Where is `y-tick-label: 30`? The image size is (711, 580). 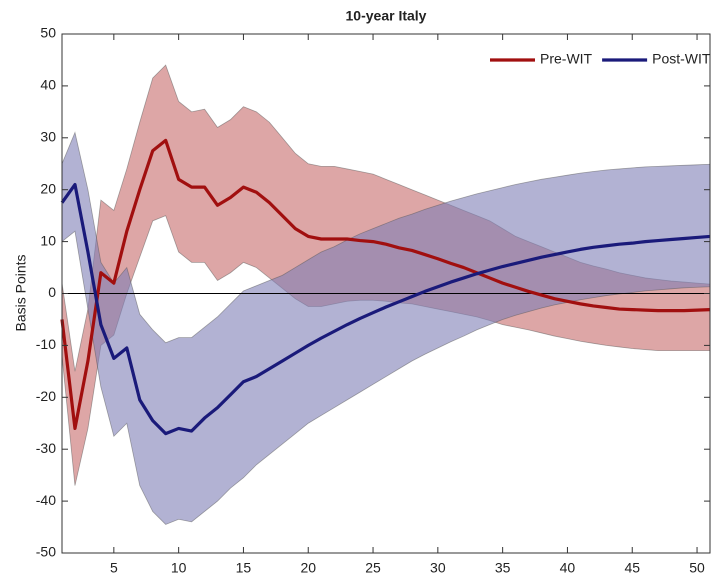
y-tick-label: 30 is located at coordinates (48, 137).